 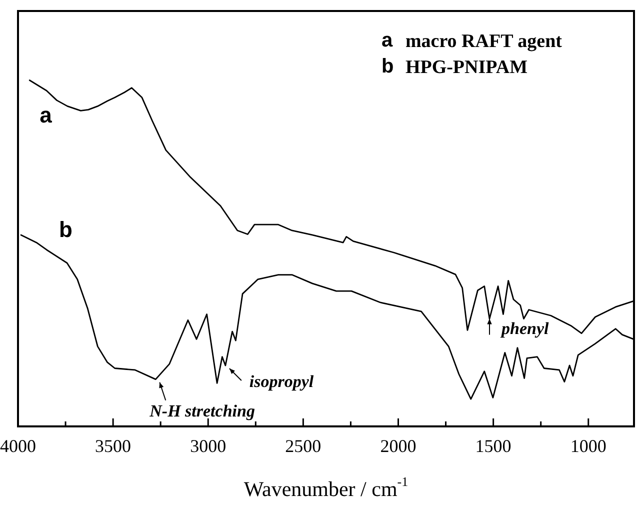 I want to click on text: a macro RAFT agent, so click(x=472, y=41).